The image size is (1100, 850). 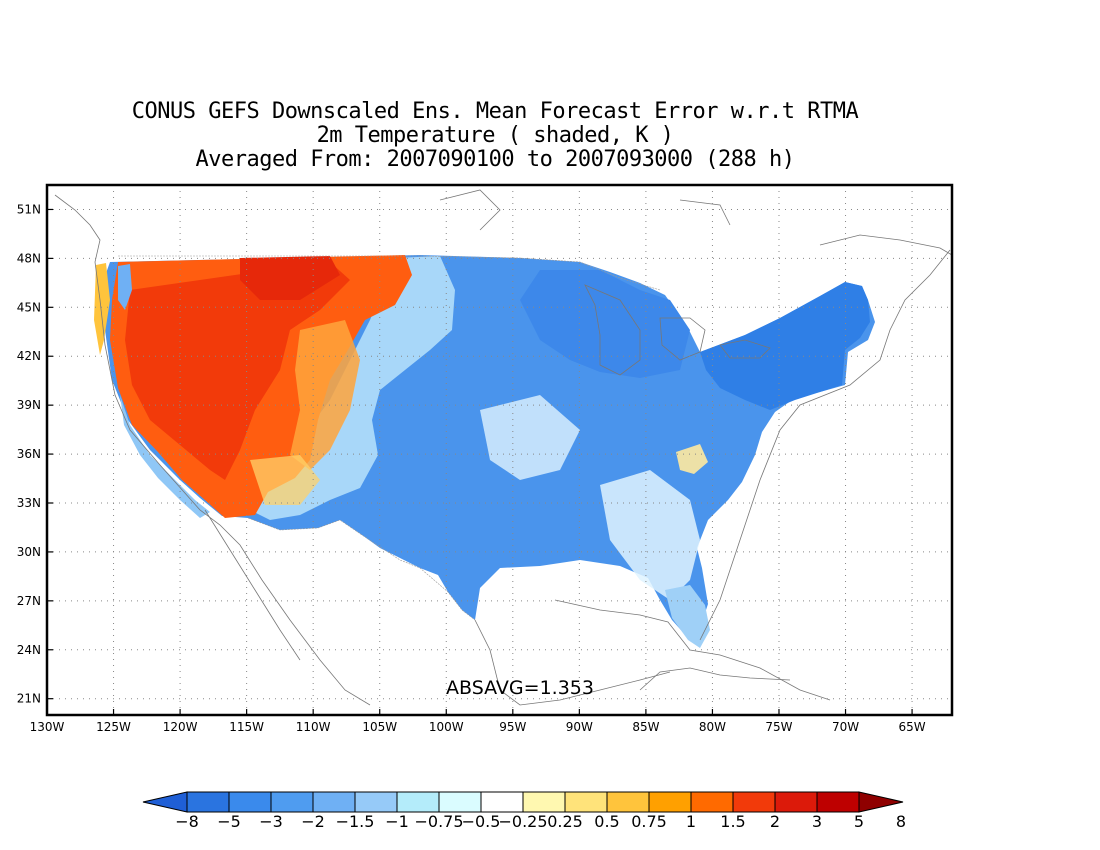 What do you see at coordinates (512, 727) in the screenshot?
I see `lon-tick-label: 95W` at bounding box center [512, 727].